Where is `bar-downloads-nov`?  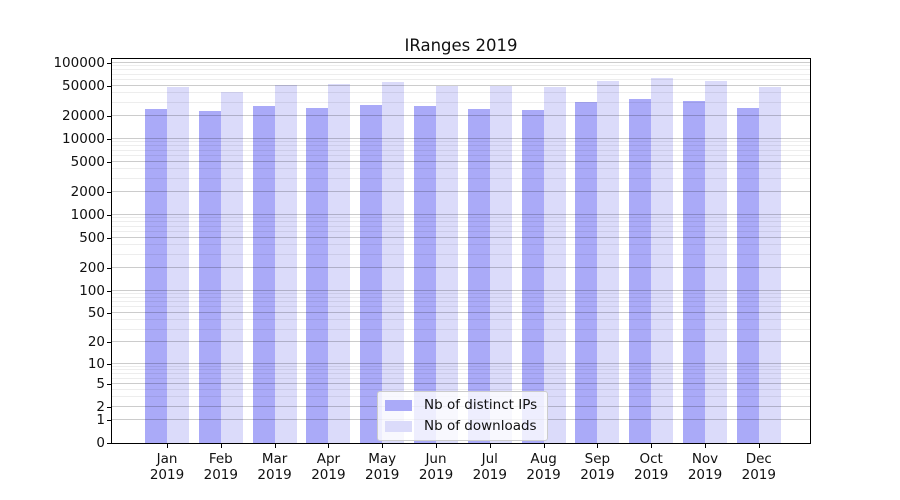 bar-downloads-nov is located at coordinates (716, 262).